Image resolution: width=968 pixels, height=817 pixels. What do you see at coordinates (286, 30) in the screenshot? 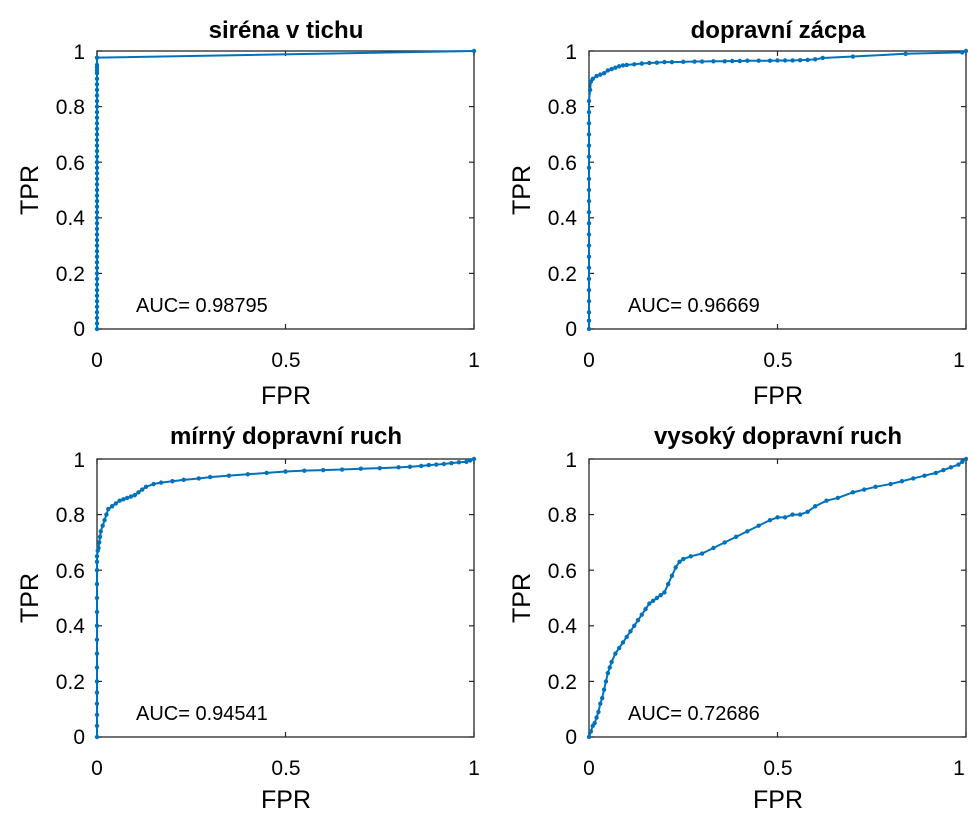
I see `panel-title: siréna v tichu` at bounding box center [286, 30].